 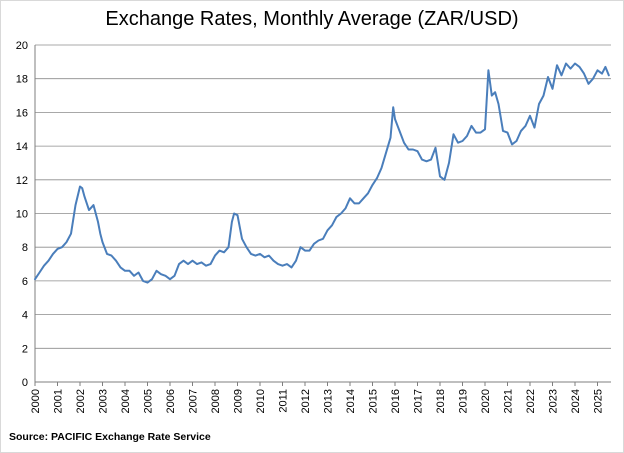 I want to click on y-tick-label: 2, so click(x=25, y=349).